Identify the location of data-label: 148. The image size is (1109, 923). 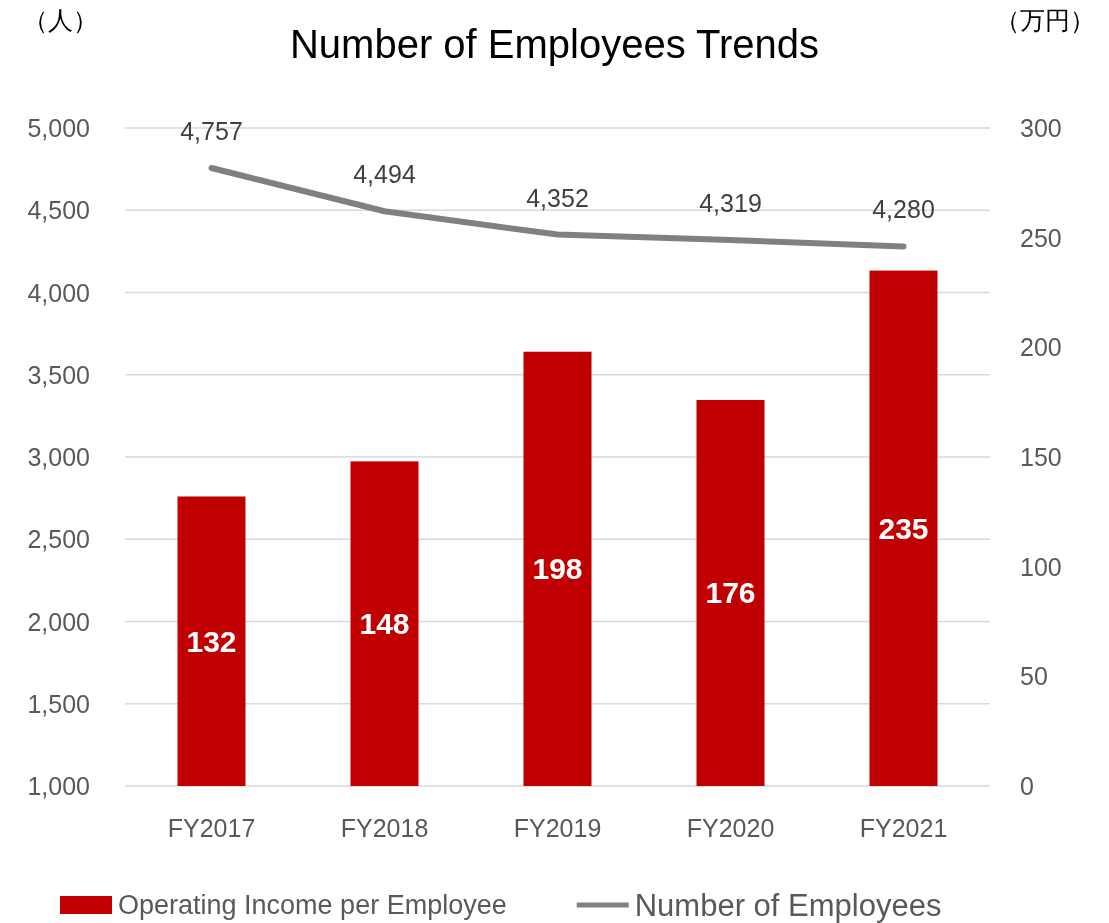
(384, 624).